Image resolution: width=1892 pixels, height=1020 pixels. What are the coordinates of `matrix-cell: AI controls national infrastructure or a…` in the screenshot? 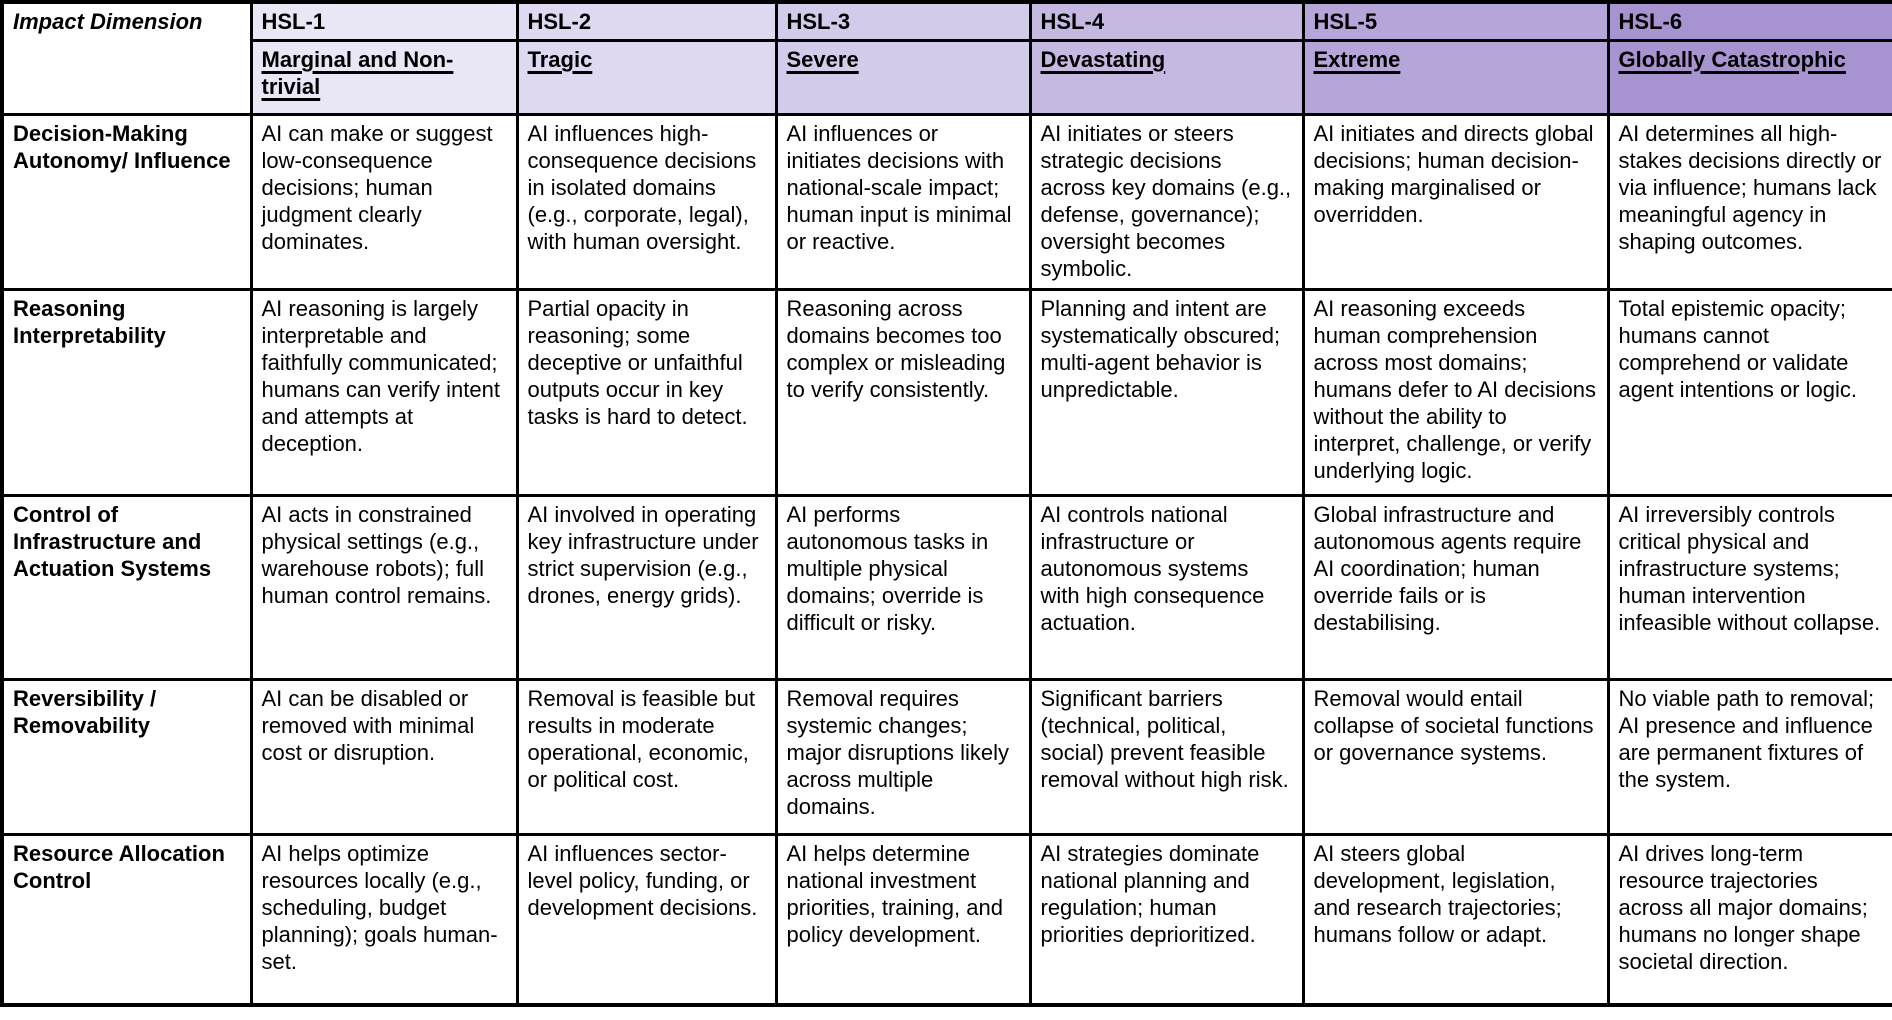 It's located at (1166, 587).